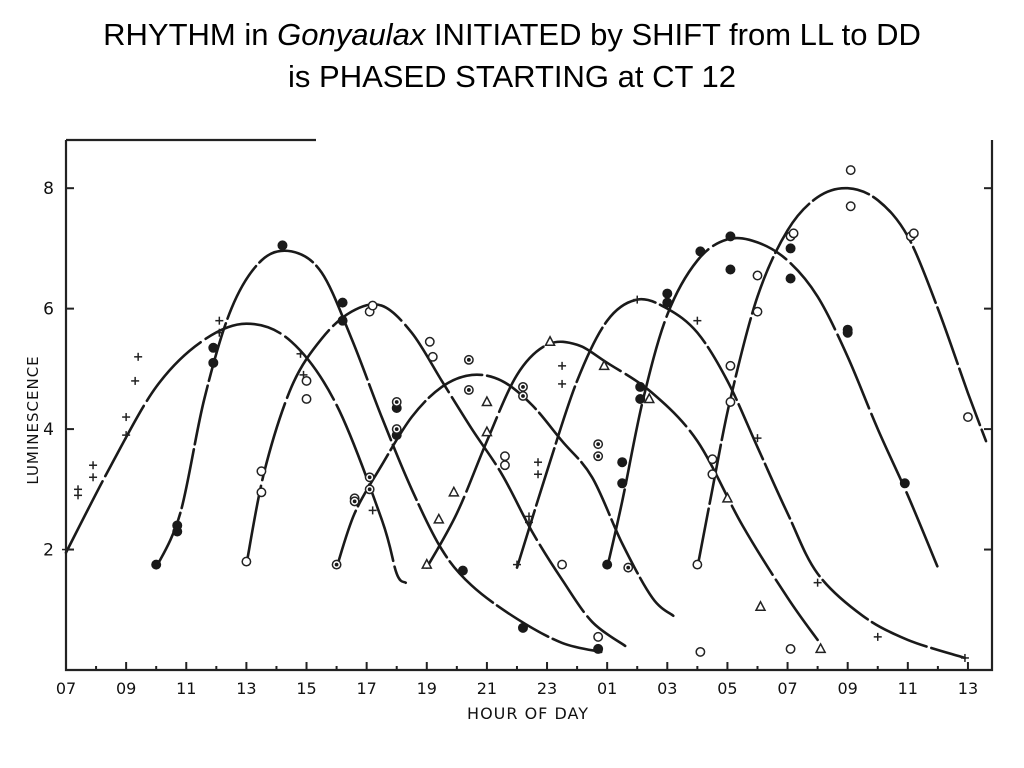 Image resolution: width=1024 pixels, height=768 pixels. What do you see at coordinates (33, 419) in the screenshot?
I see `y-axis-label: LUMINESCENCE` at bounding box center [33, 419].